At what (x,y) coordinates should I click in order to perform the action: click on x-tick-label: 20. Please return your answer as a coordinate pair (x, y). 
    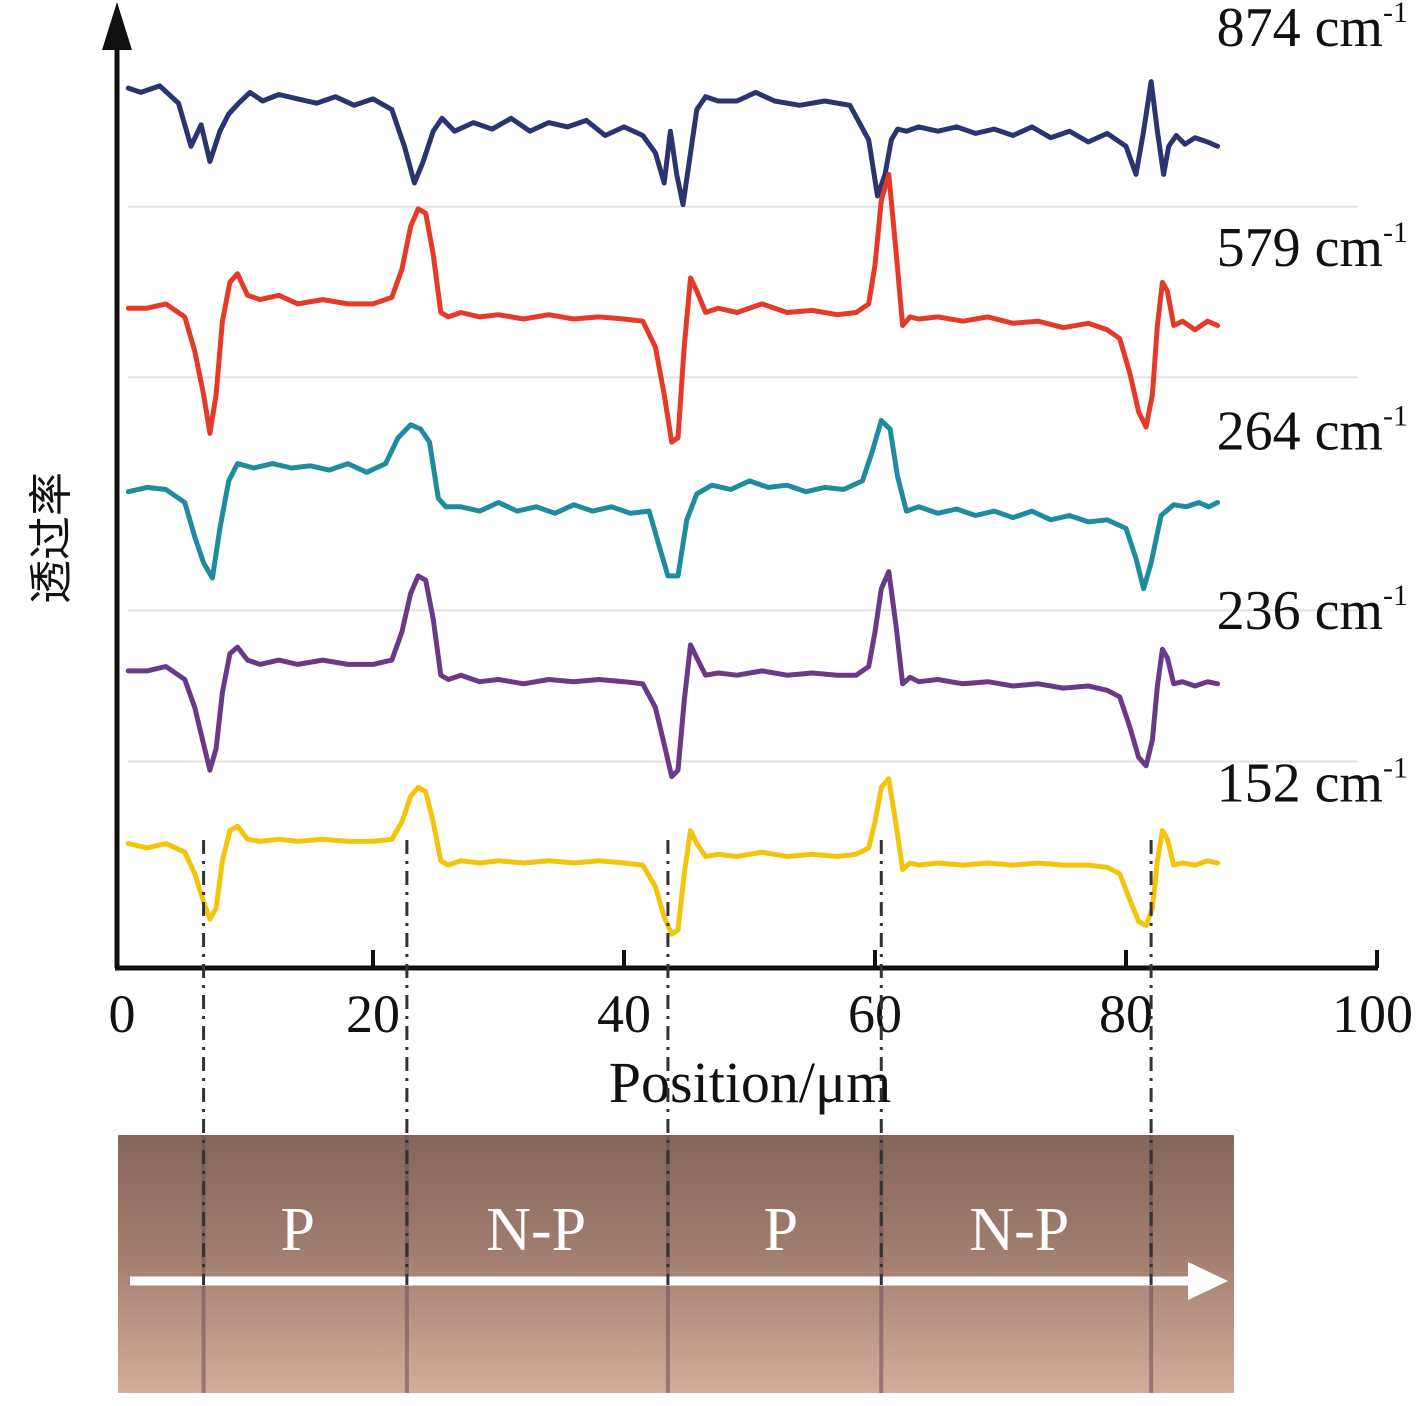
    Looking at the image, I should click on (373, 1014).